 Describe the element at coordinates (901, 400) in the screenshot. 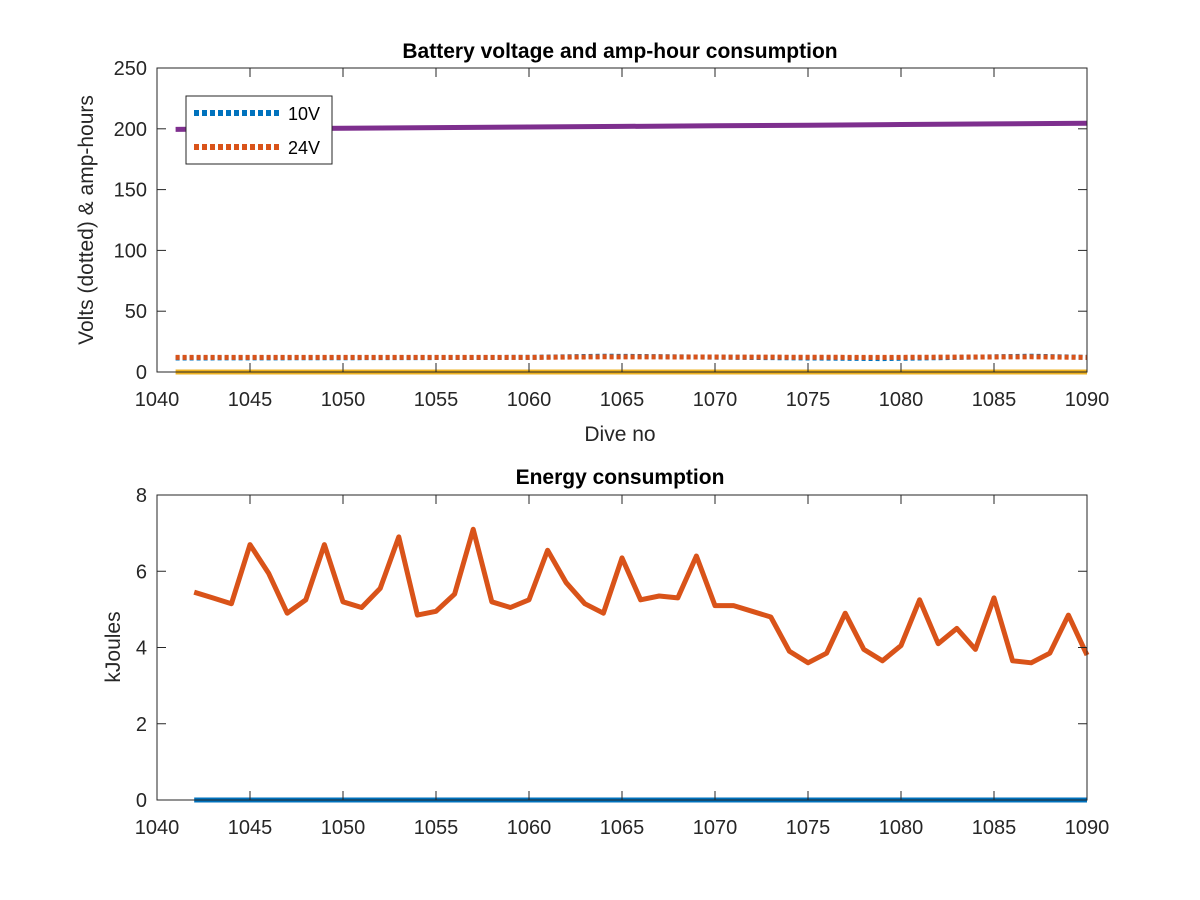

I see `top-x-tick-label: 1080` at that location.